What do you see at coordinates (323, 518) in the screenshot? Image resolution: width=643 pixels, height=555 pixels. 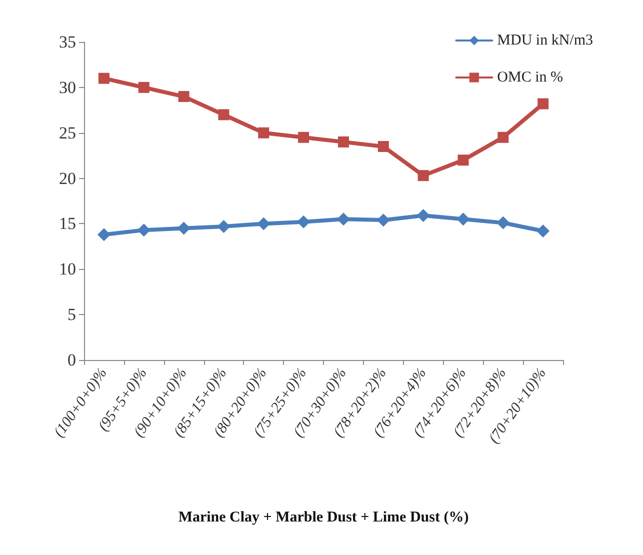 I see `x-axis-title: Marine Clay + Marble Dust + Lime Dust (%)` at bounding box center [323, 518].